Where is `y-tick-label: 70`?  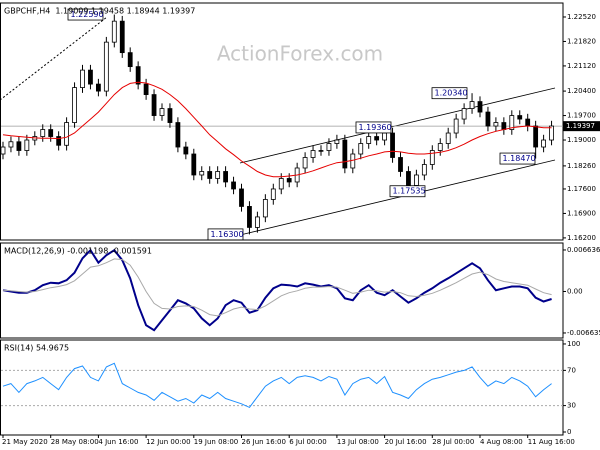 y-tick-label: 70 is located at coordinates (571, 370).